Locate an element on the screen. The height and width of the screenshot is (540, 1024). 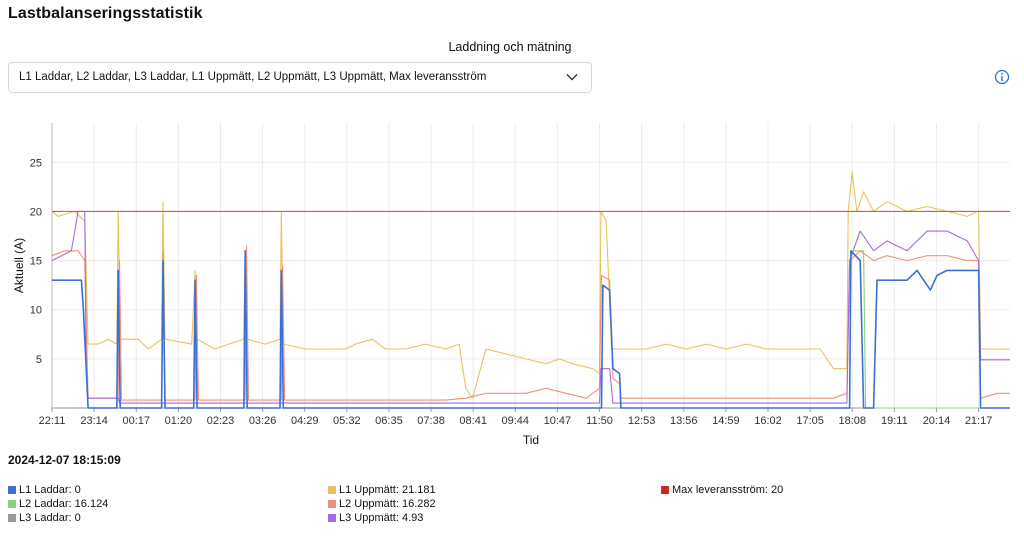
x-tick-label: 08:41 is located at coordinates (473, 421).